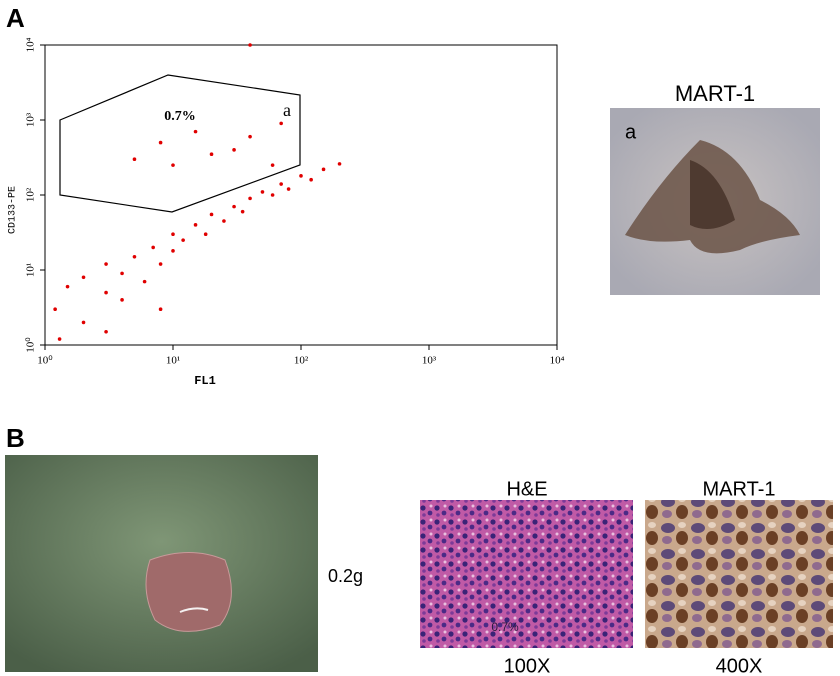 This screenshot has width=840, height=676. Describe the element at coordinates (45, 361) in the screenshot. I see `x-tick-label: 10⁰` at that location.